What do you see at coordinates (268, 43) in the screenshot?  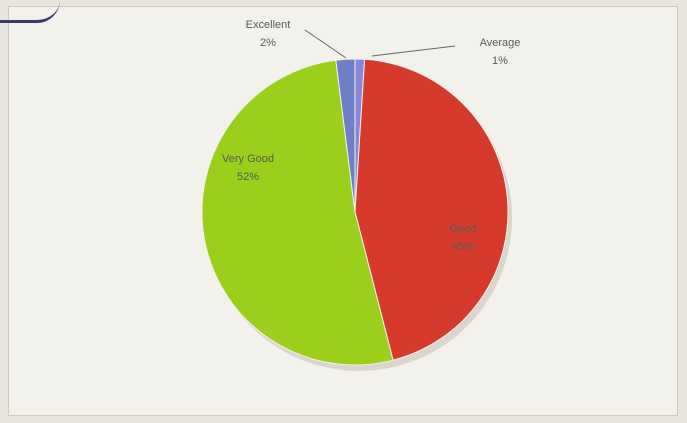 I see `slice-value-label: 2%` at bounding box center [268, 43].